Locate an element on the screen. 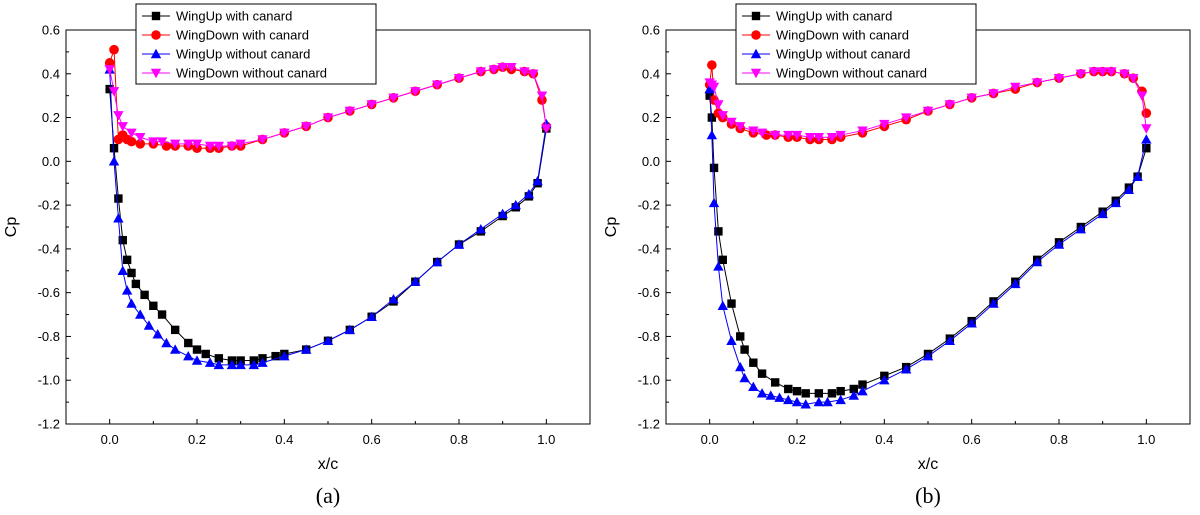 The image size is (1200, 515). y-tick-label: 0.4 is located at coordinates (651, 73).